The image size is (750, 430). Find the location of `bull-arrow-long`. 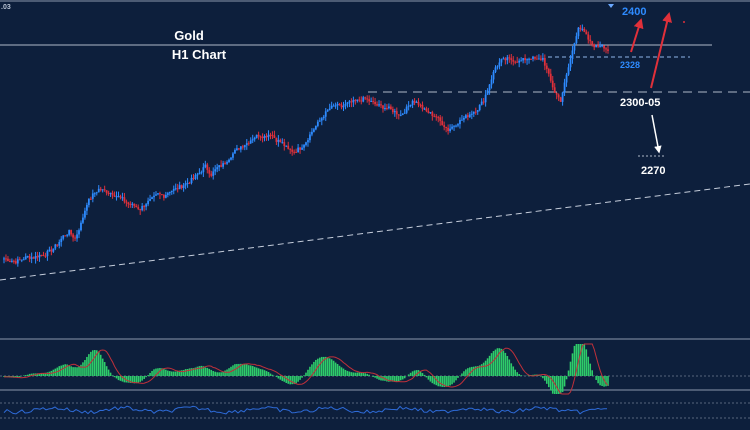

bull-arrow-long is located at coordinates (661, 50).